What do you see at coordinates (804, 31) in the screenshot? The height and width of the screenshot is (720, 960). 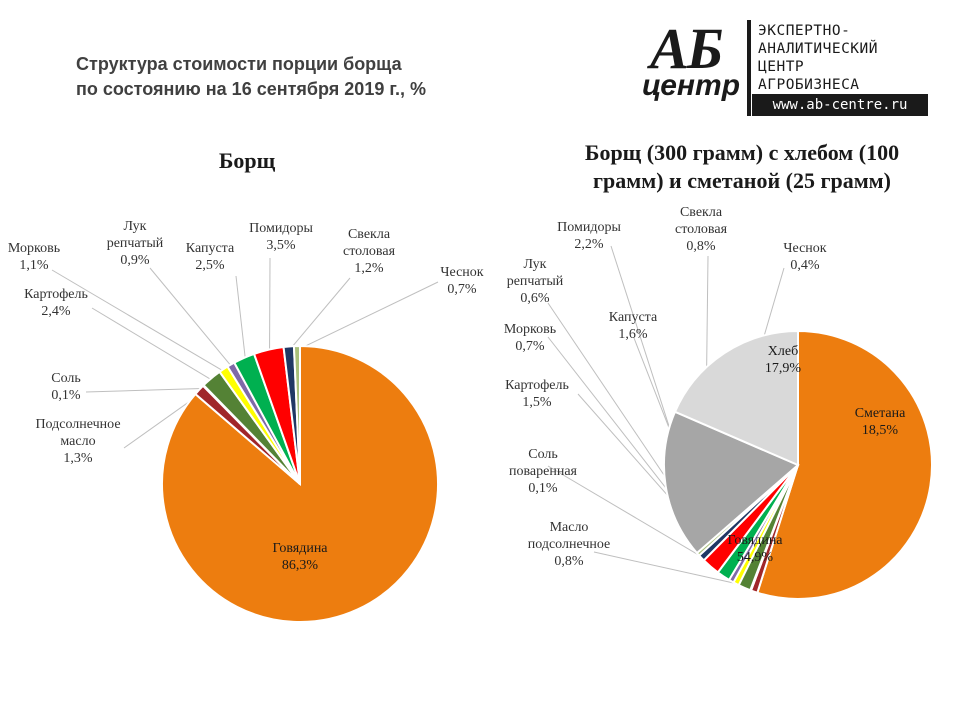 I see `logo-line1: ЭКСПЕРТНО-` at bounding box center [804, 31].